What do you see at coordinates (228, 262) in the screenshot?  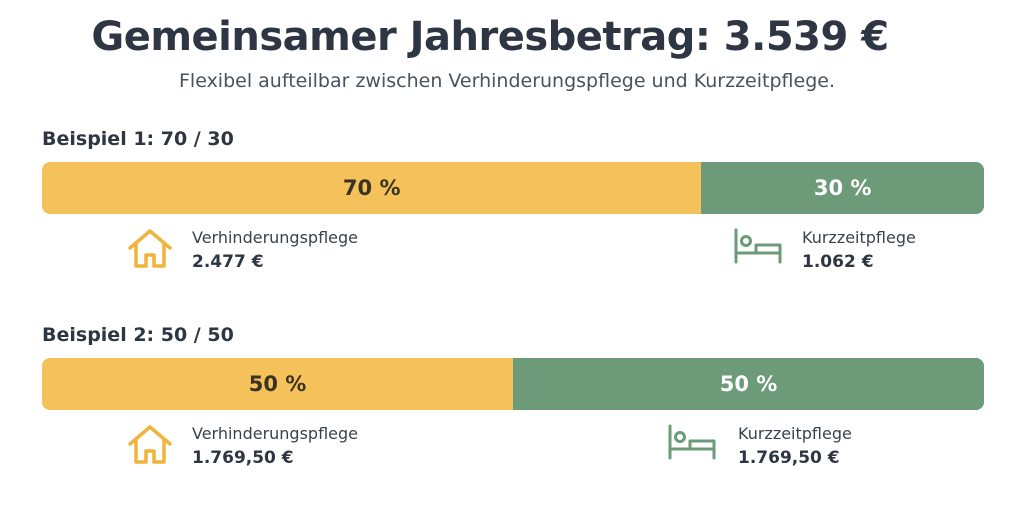 I see `legend-amount-verhinderungspflege: 2.477 €` at bounding box center [228, 262].